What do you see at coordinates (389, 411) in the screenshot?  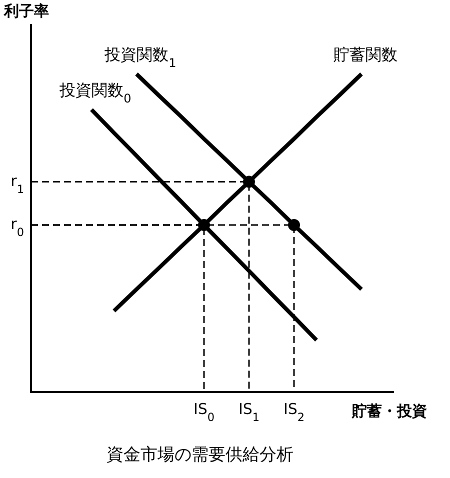 I see `x-axis-title: 貯蓄・投資` at bounding box center [389, 411].